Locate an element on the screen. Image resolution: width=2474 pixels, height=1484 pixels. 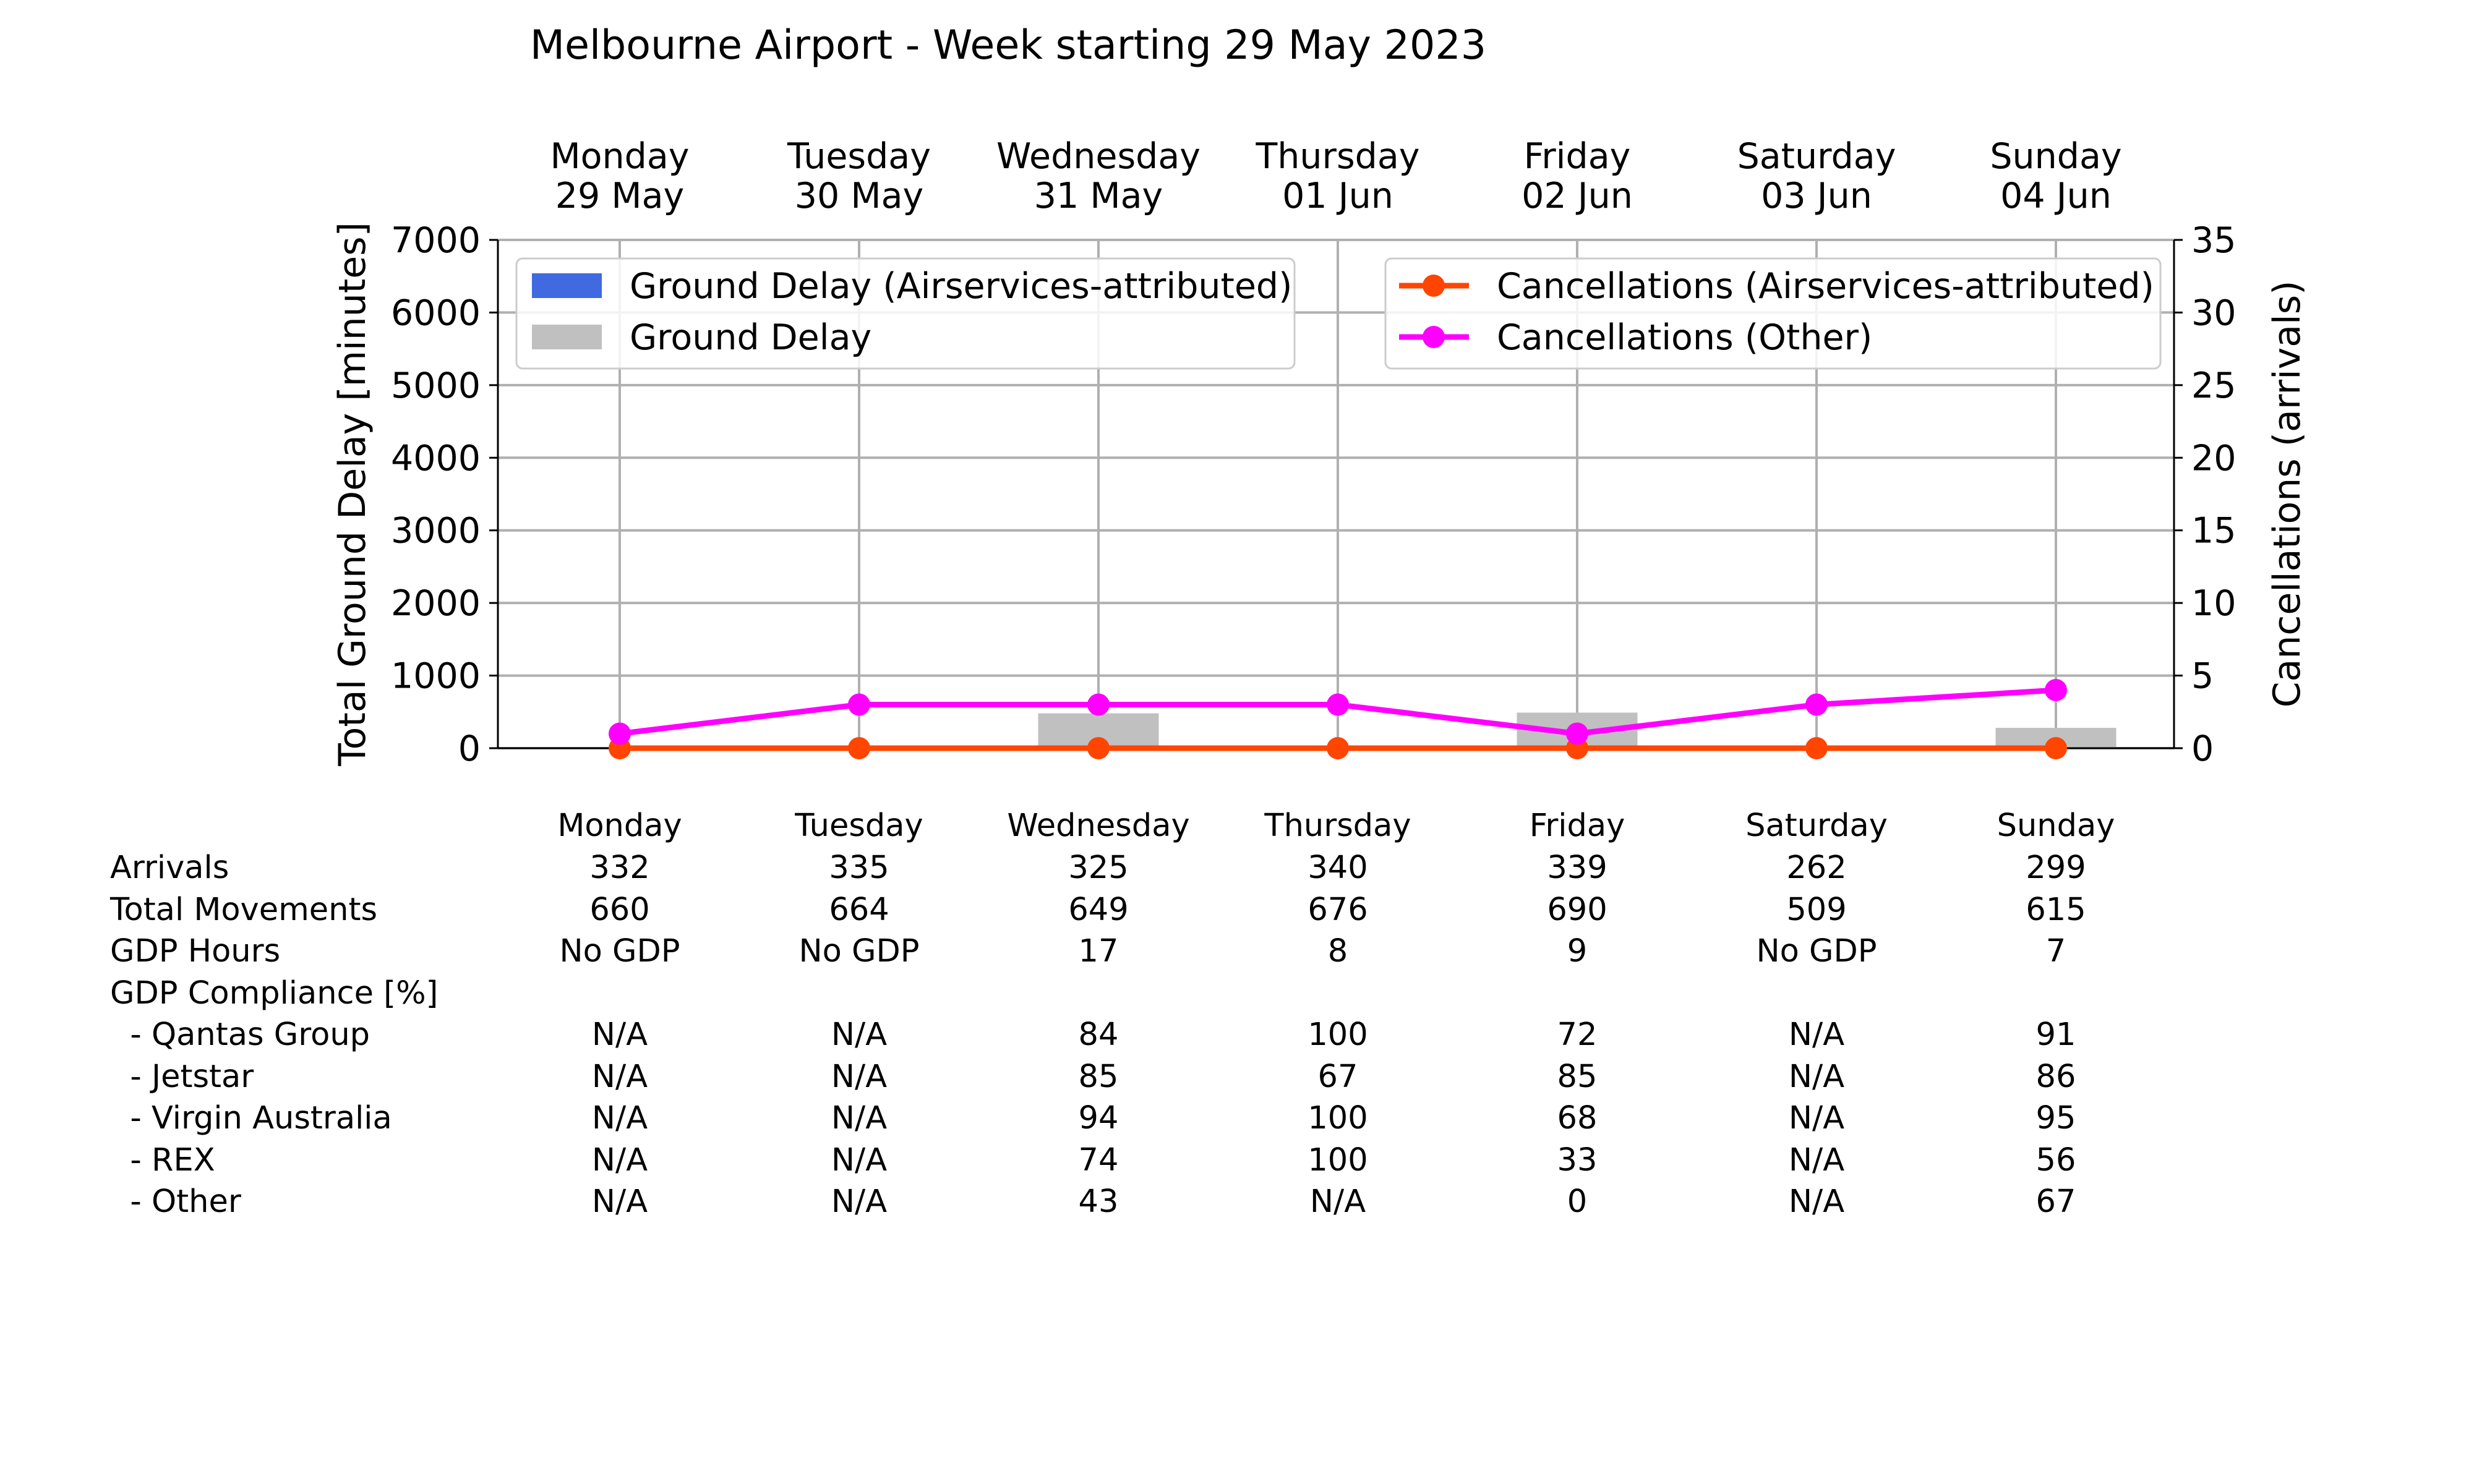
y-axis-label: Total Ground Delay [minutes] is located at coordinates (352, 494).